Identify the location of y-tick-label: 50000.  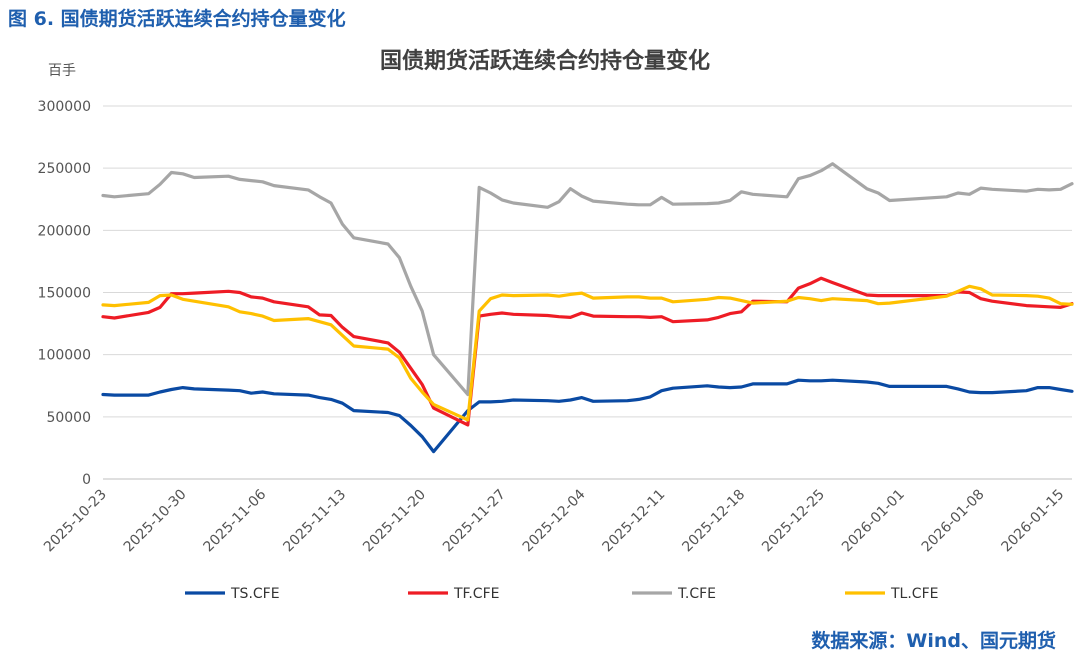
(68, 418).